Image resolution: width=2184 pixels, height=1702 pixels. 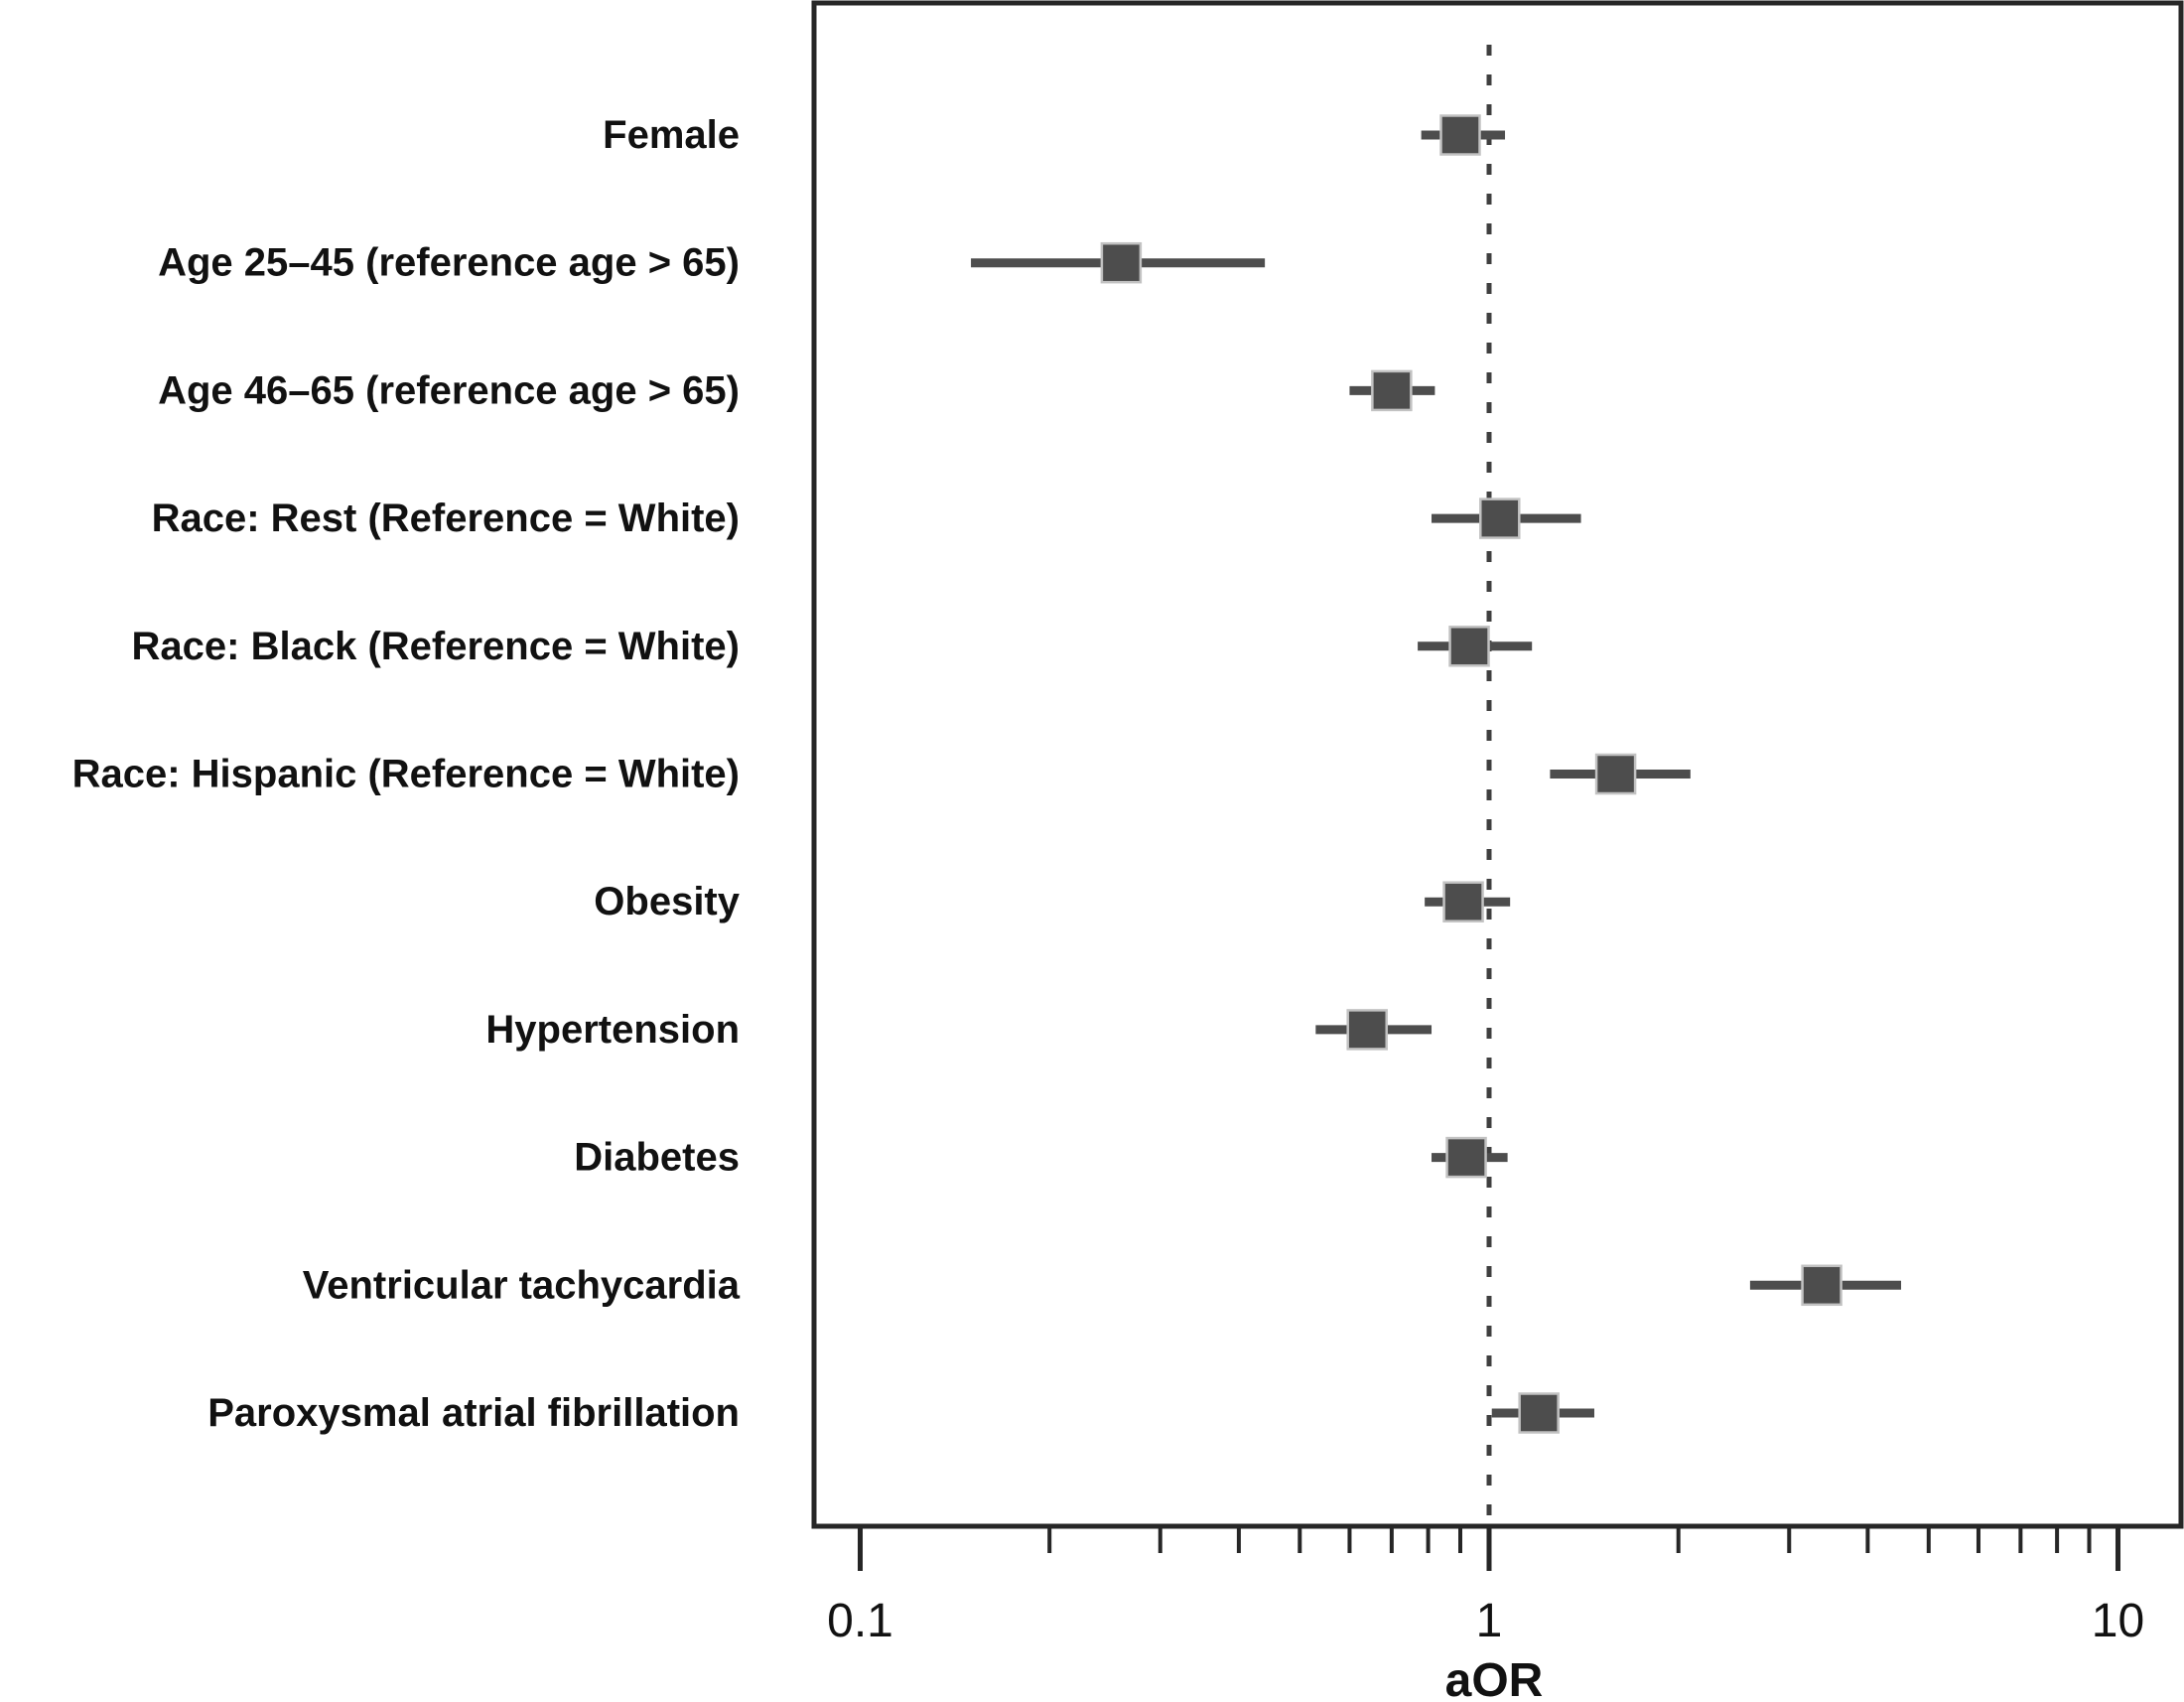 I want to click on row-label: Hypertension, so click(x=612, y=1030).